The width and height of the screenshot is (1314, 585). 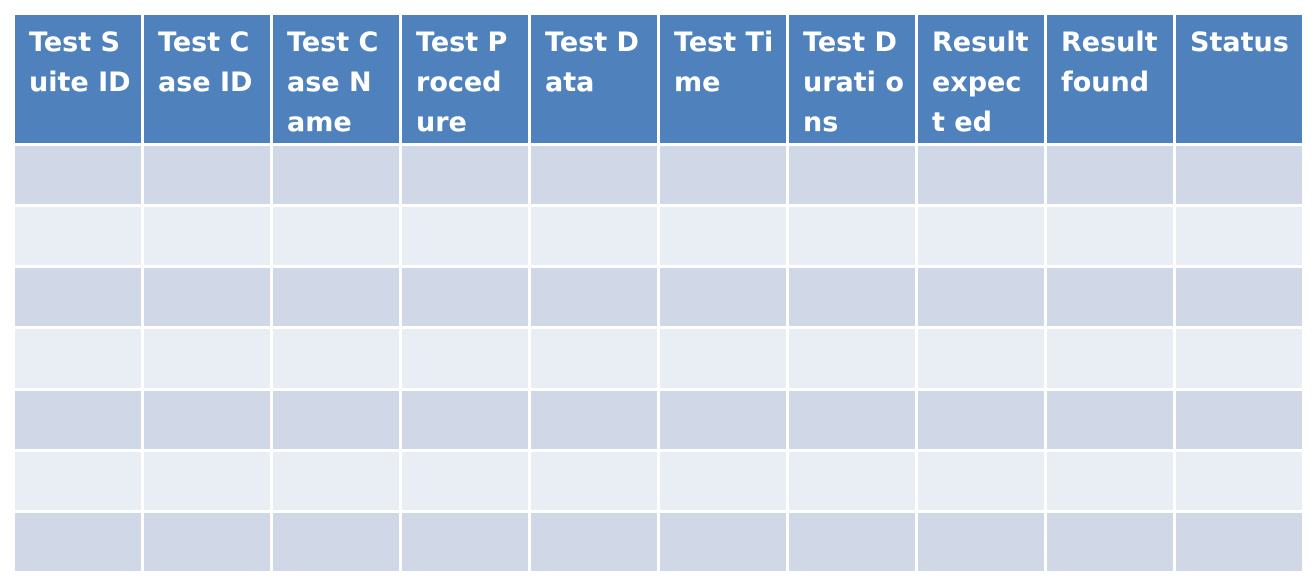 I want to click on header-status: Status, so click(x=1239, y=79).